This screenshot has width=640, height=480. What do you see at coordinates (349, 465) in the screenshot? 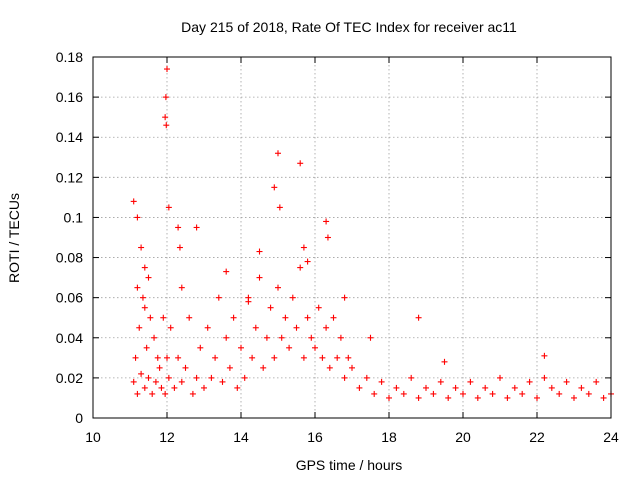
I see `x-axis-label: GPS time / hours` at bounding box center [349, 465].